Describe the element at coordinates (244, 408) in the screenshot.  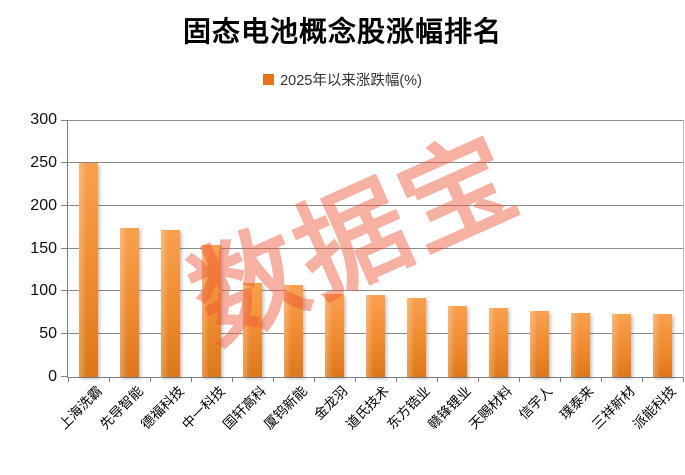
I see `x-axis-category-label: 国轩高科` at that location.